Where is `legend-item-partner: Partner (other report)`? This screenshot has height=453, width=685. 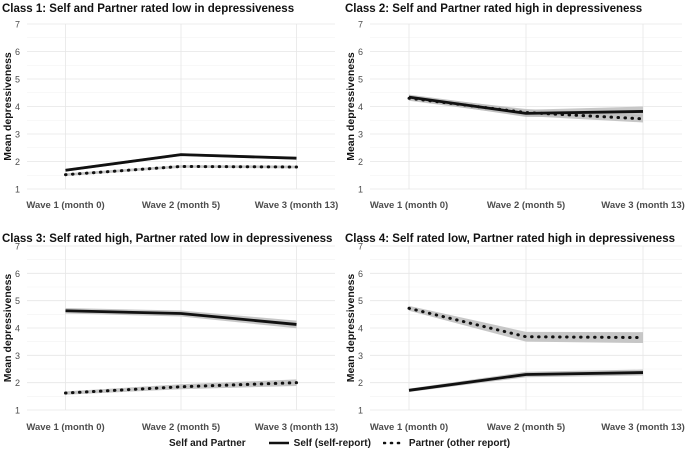
legend-item-partner: Partner (other report) is located at coordinates (446, 443).